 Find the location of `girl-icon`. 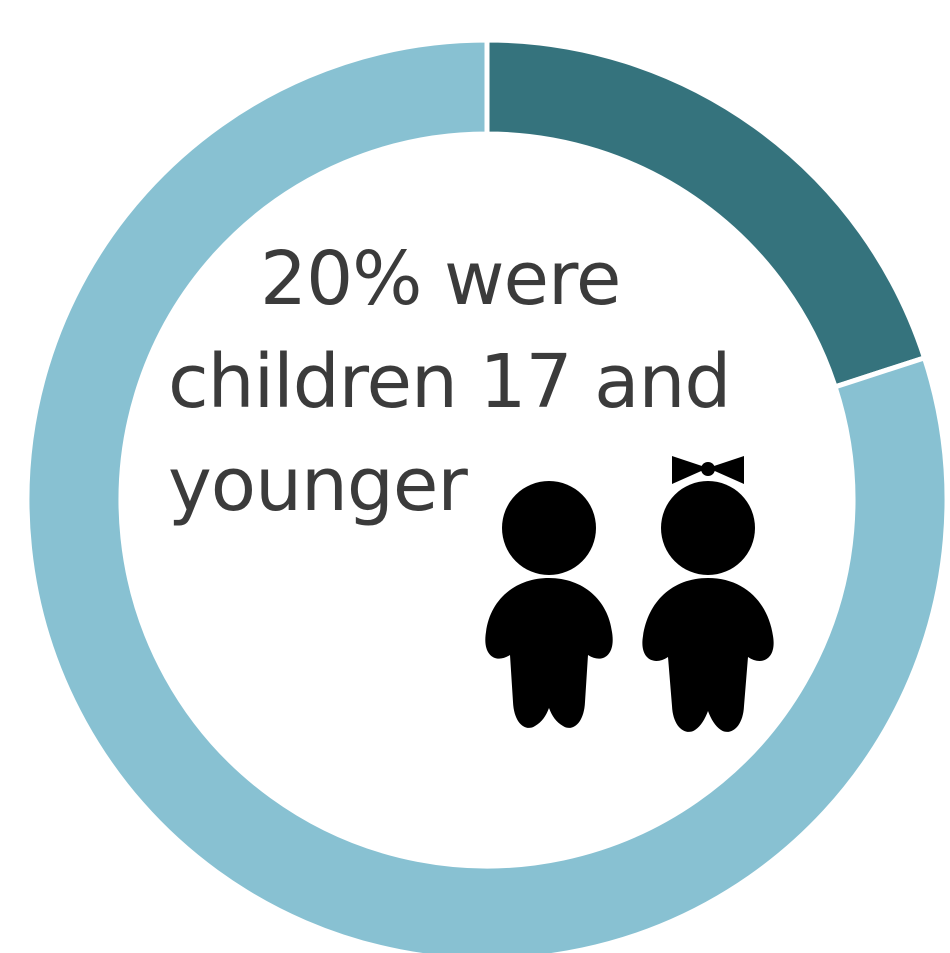

girl-icon is located at coordinates (708, 594).